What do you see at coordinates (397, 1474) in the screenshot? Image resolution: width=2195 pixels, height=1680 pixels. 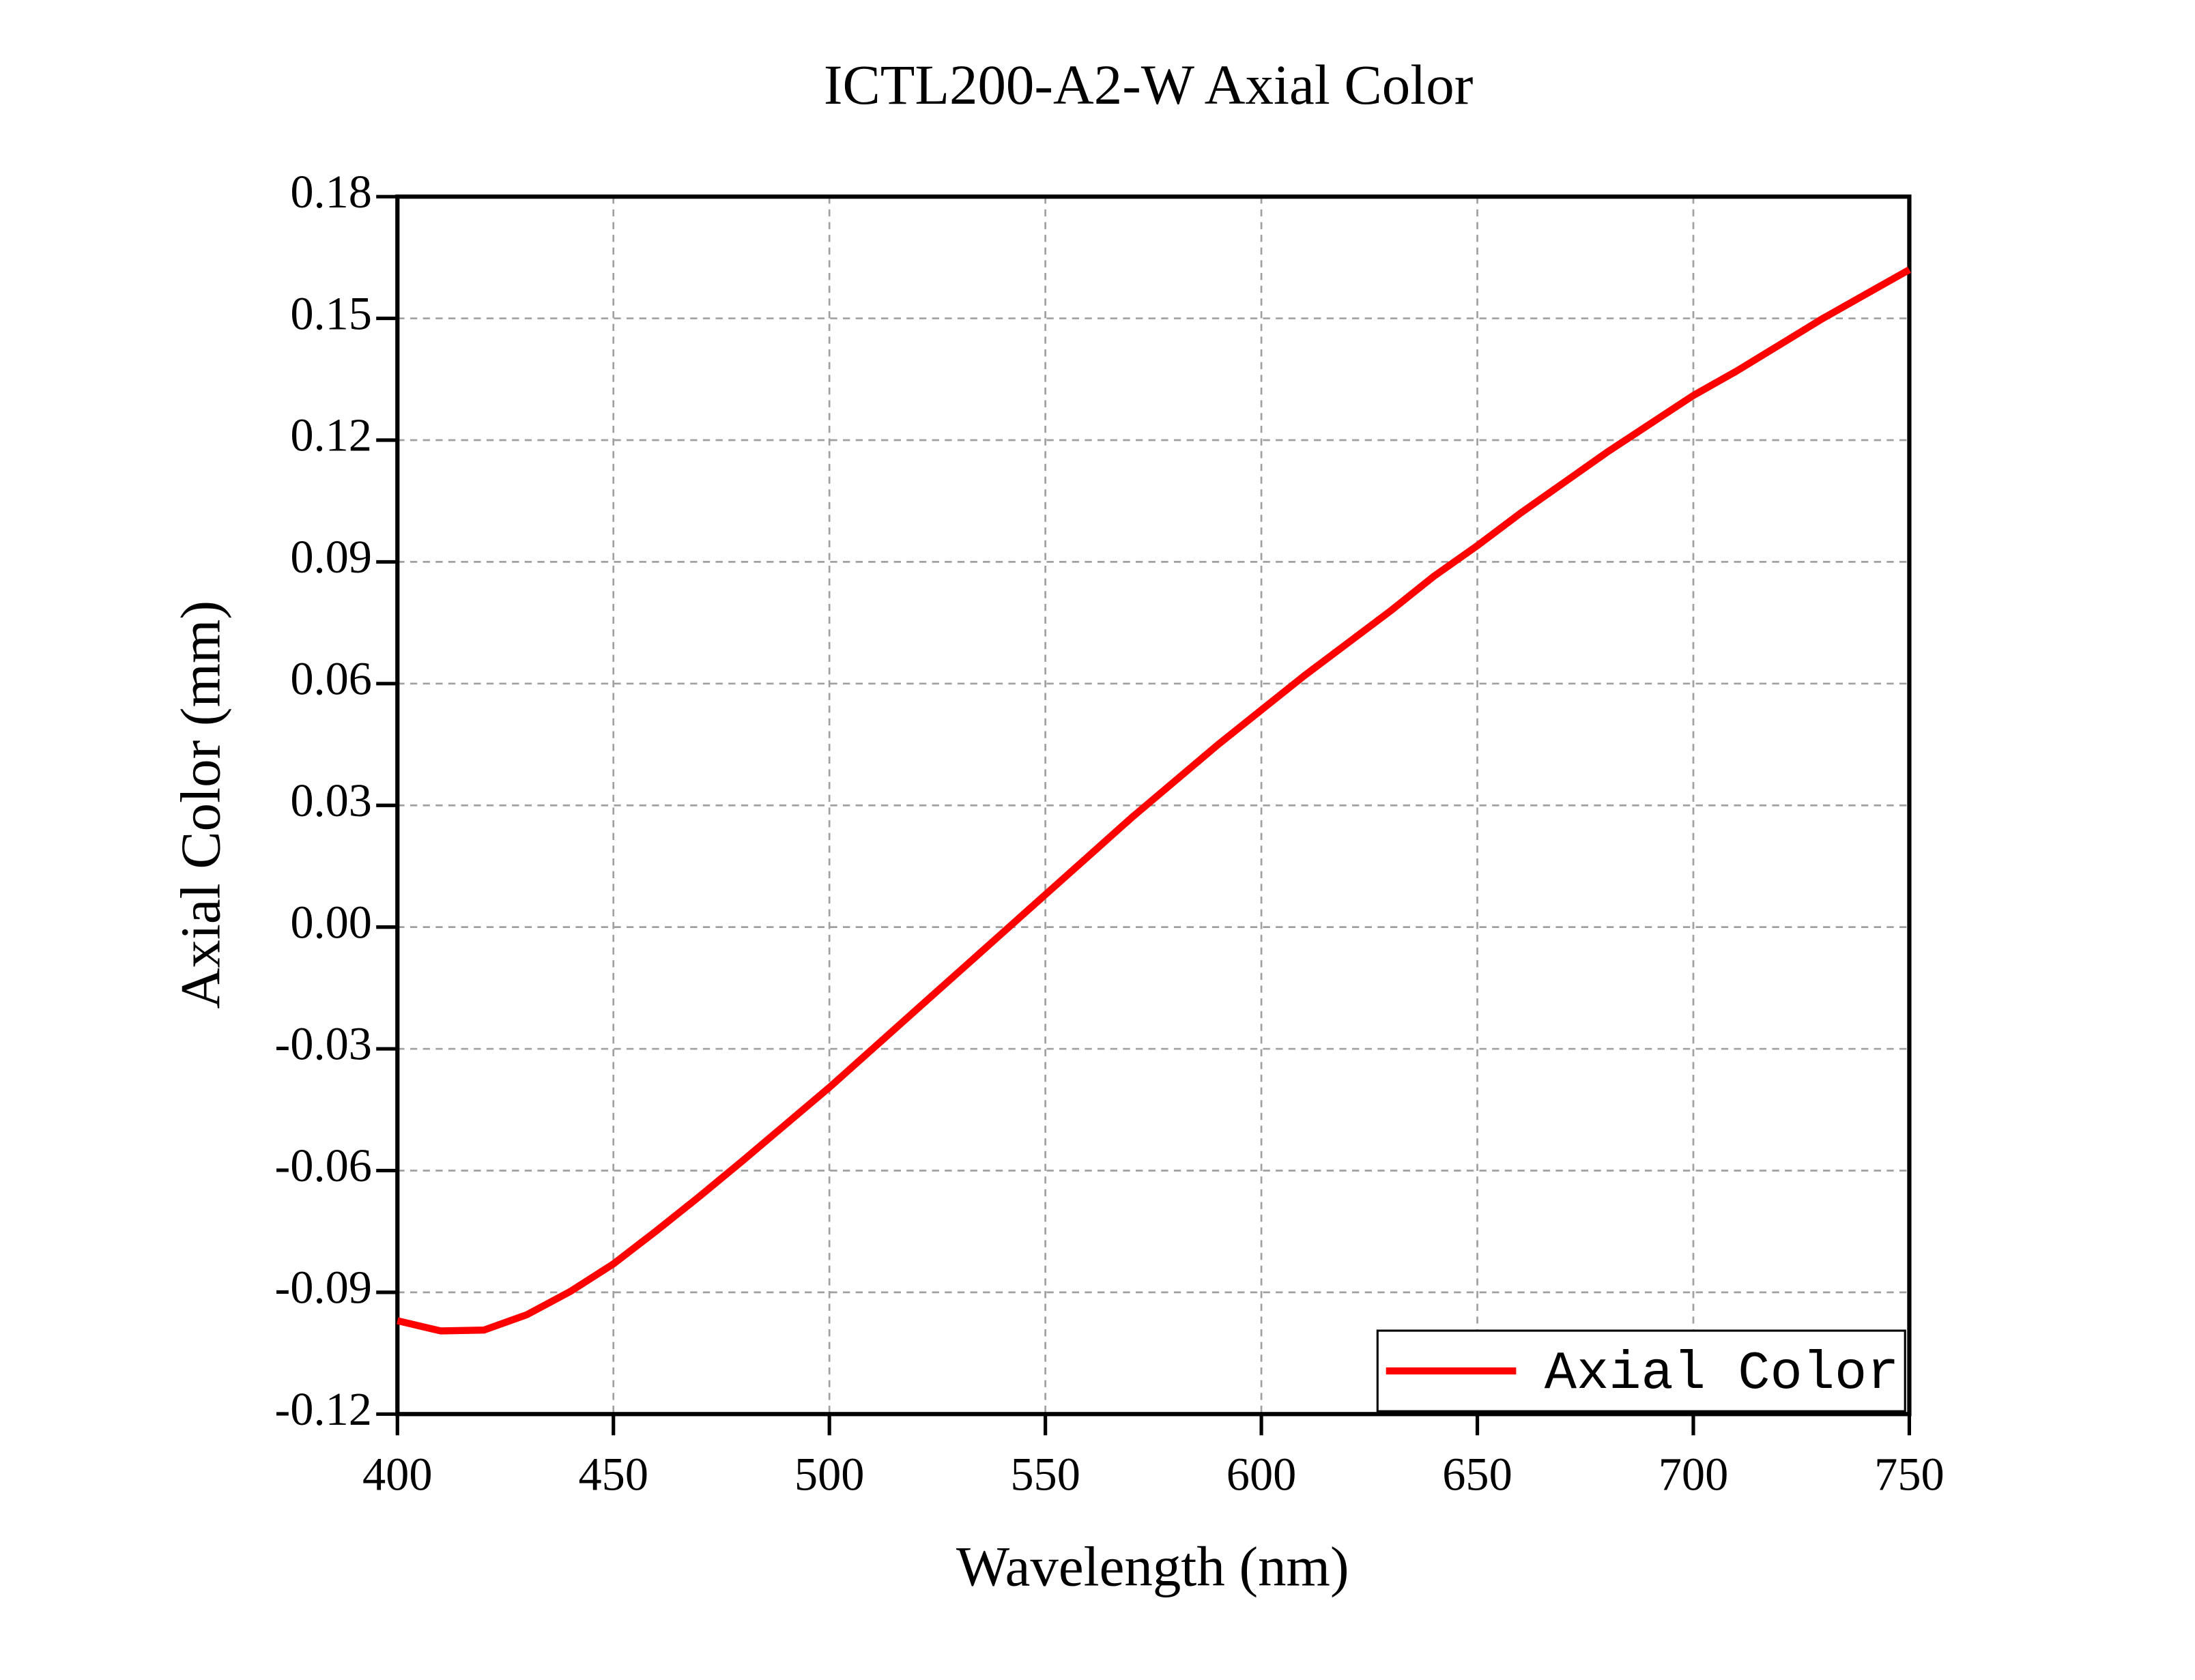 I see `x-tick-label: 400` at bounding box center [397, 1474].